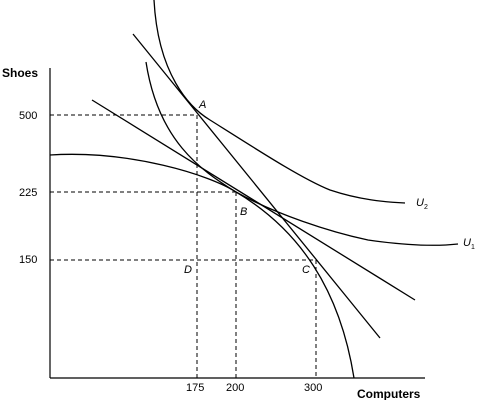 The height and width of the screenshot is (400, 478). I want to click on point-label-c: C, so click(306, 270).